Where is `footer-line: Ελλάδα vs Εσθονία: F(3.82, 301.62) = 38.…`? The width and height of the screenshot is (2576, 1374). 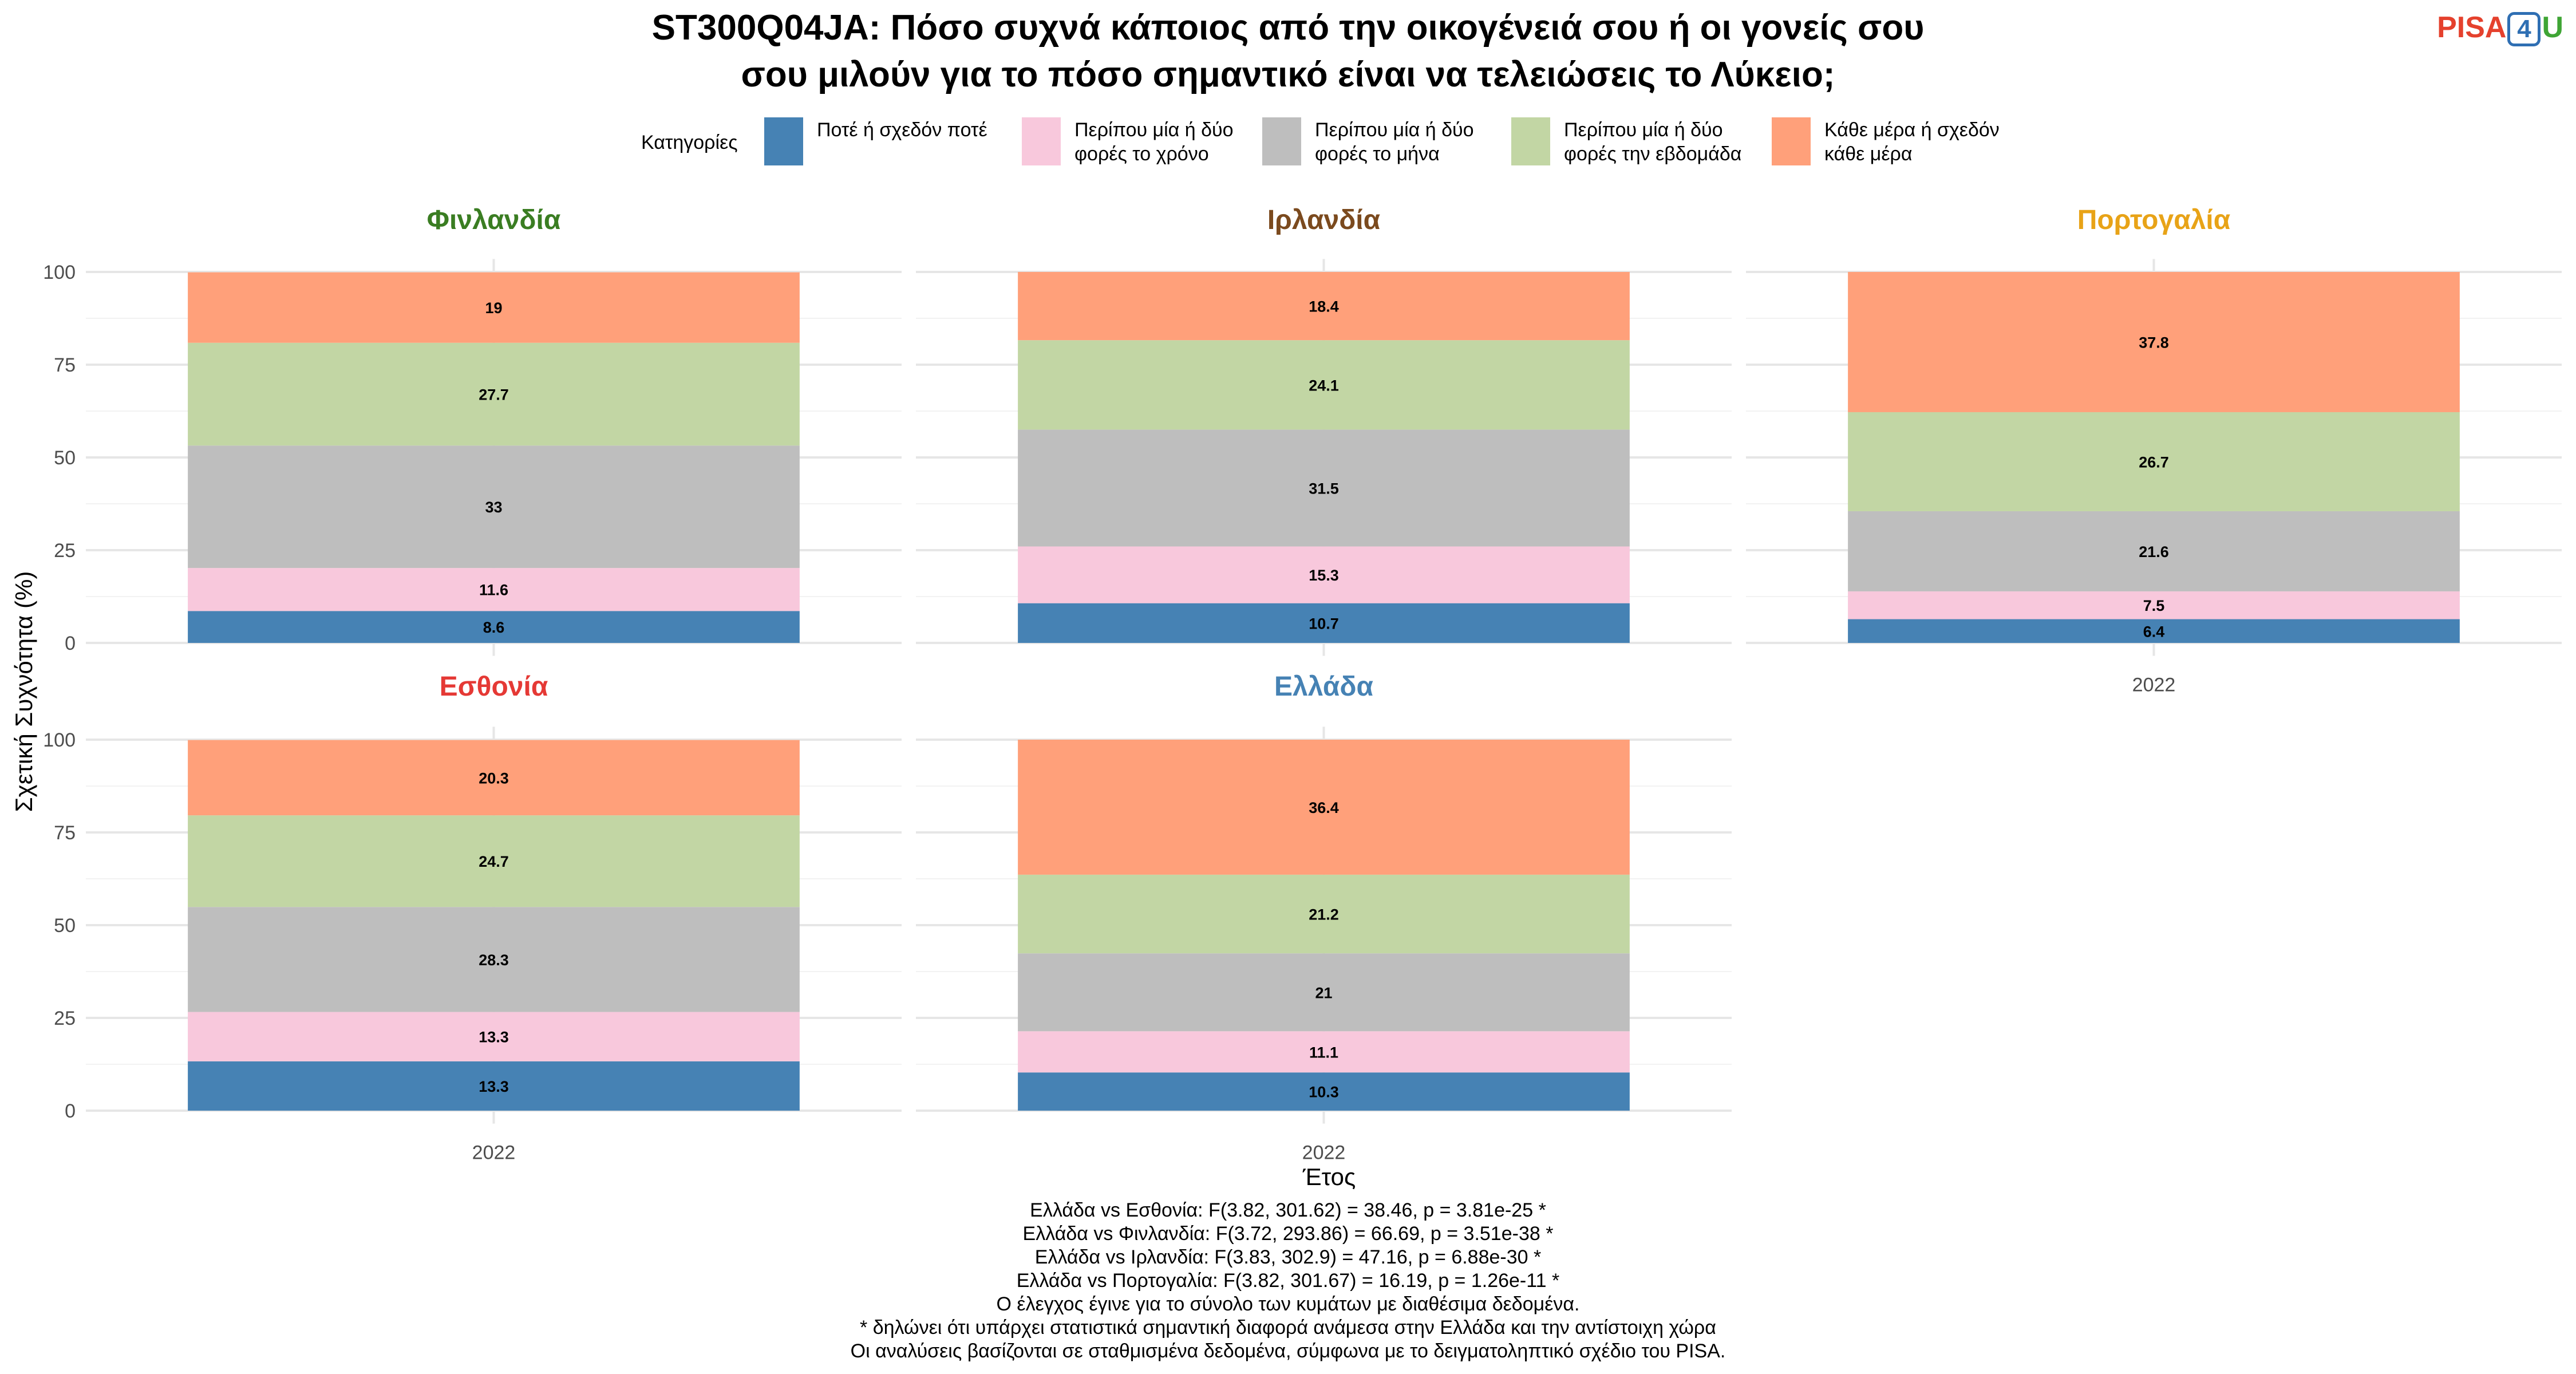
footer-line: Ελλάδα vs Εσθονία: F(3.82, 301.62) = 38.… is located at coordinates (1288, 1210).